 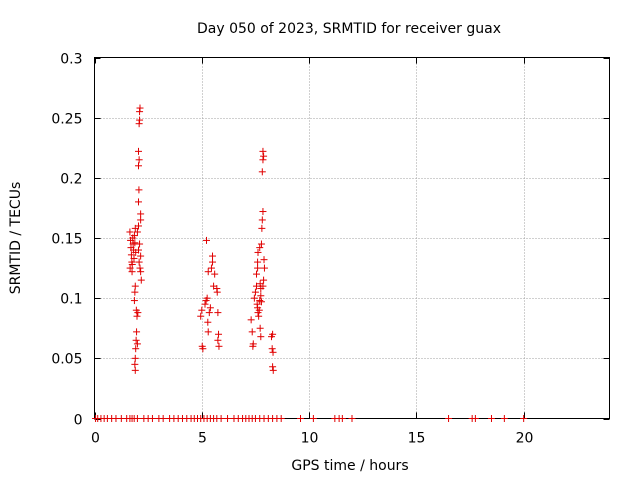 I want to click on x-tick-label: 15, so click(x=417, y=439).